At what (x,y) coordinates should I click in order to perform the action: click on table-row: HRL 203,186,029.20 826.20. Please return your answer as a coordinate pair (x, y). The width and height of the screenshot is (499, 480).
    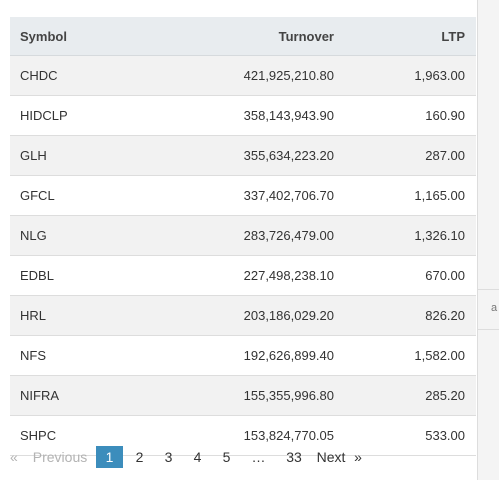
    Looking at the image, I should click on (243, 316).